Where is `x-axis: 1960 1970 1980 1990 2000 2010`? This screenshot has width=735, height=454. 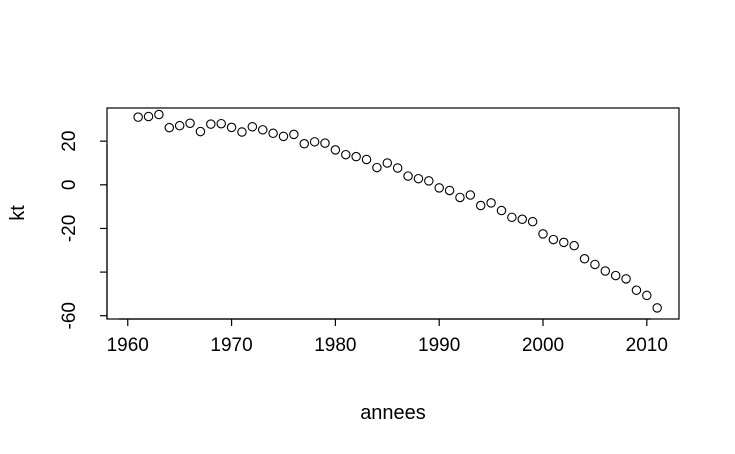 x-axis: 1960 1970 1980 1990 2000 2010 is located at coordinates (387, 337).